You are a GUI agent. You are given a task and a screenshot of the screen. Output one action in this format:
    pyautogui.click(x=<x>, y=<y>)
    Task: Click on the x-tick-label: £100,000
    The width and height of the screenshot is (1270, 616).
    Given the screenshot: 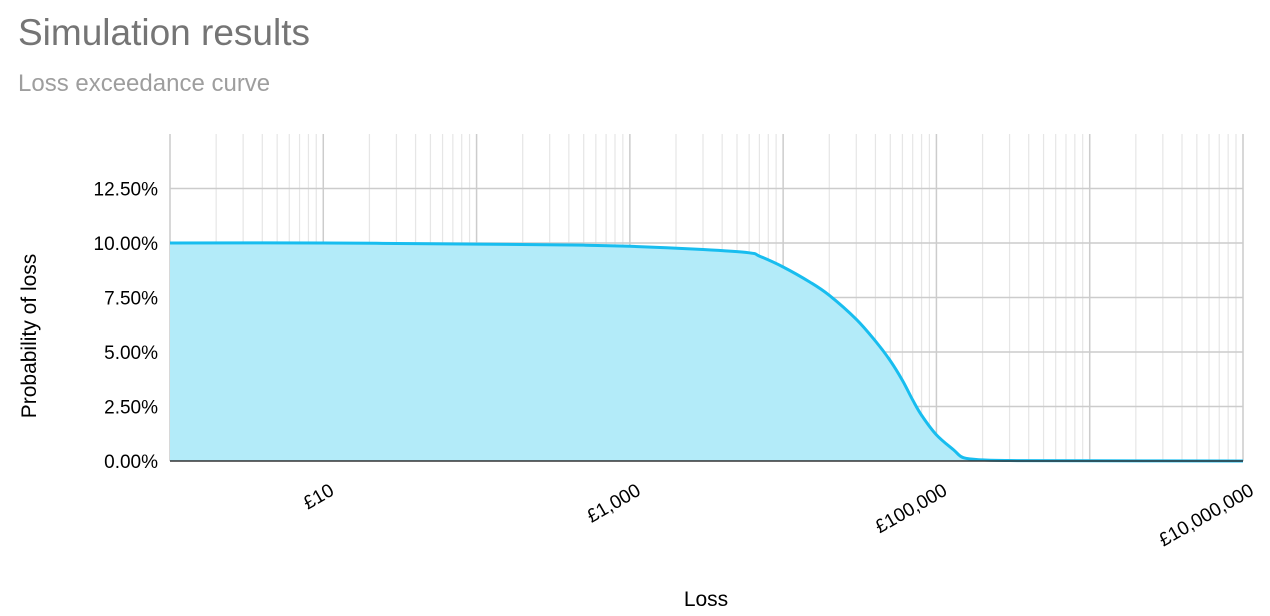 What is the action you would take?
    pyautogui.click(x=911, y=509)
    